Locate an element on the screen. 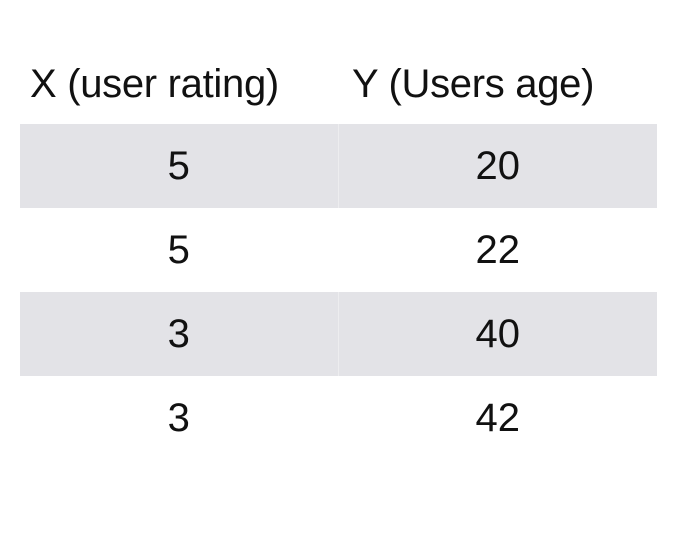  table-row: 3 42 is located at coordinates (338, 418).